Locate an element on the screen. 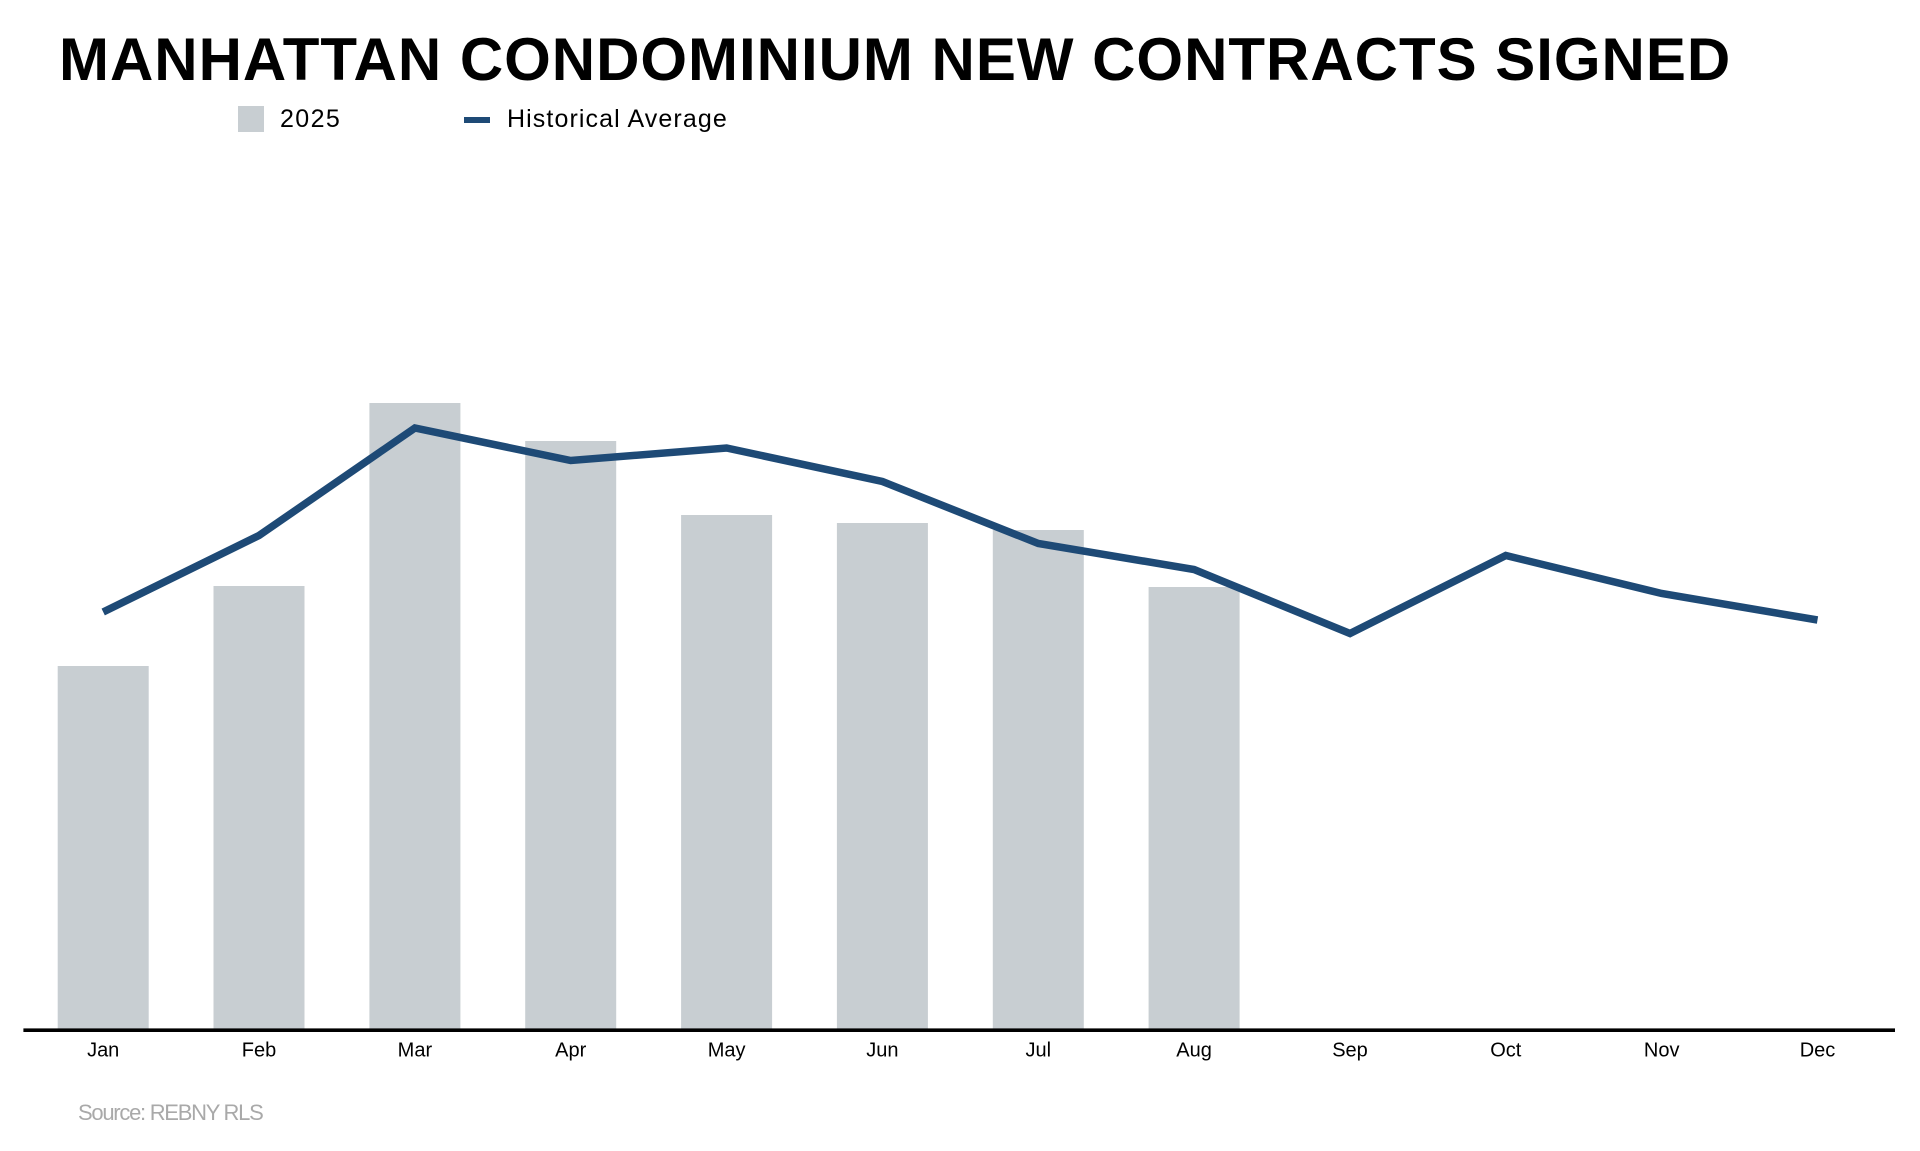 The width and height of the screenshot is (1920, 1151). svg-text: Dec is located at coordinates (1818, 1051).